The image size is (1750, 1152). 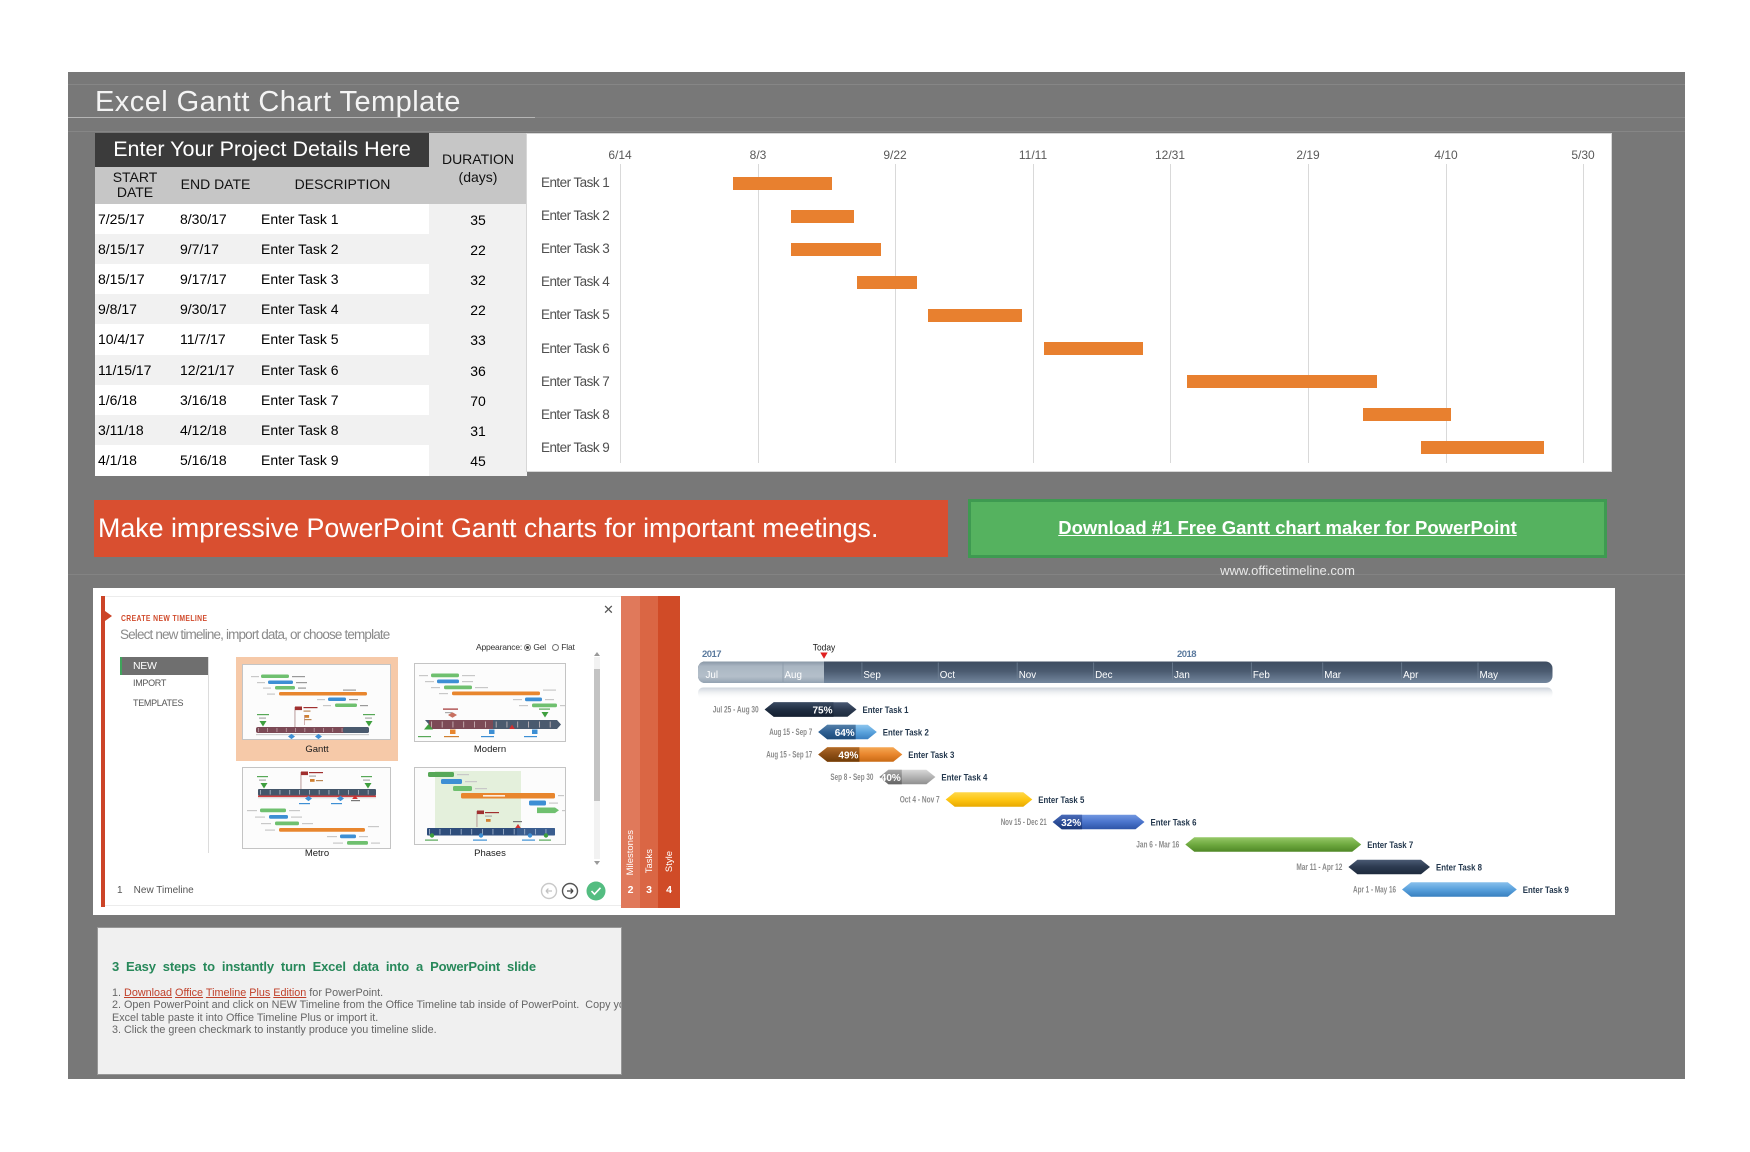 I want to click on svg-text: Aug 15 - Sep 7, so click(x=790, y=732).